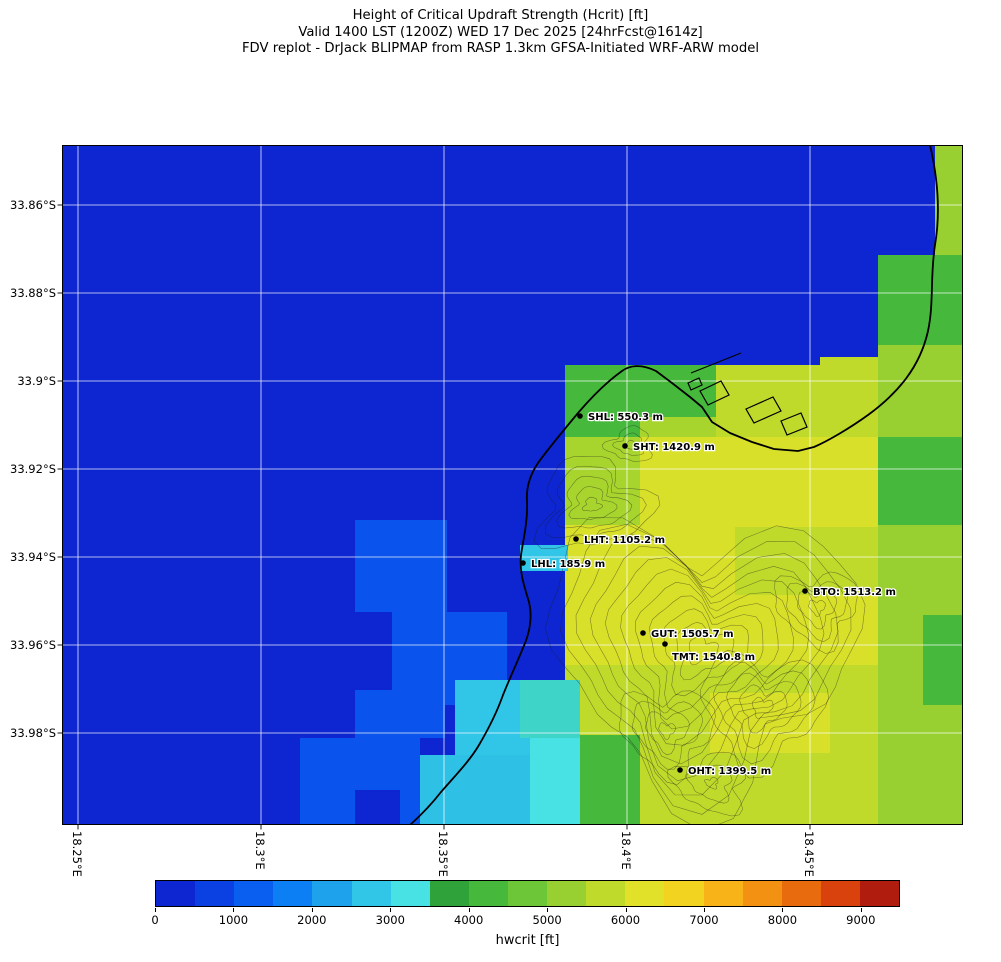 This screenshot has width=1001, height=962. Describe the element at coordinates (260, 850) in the screenshot. I see `x-tick-label: 18.3°E` at that location.